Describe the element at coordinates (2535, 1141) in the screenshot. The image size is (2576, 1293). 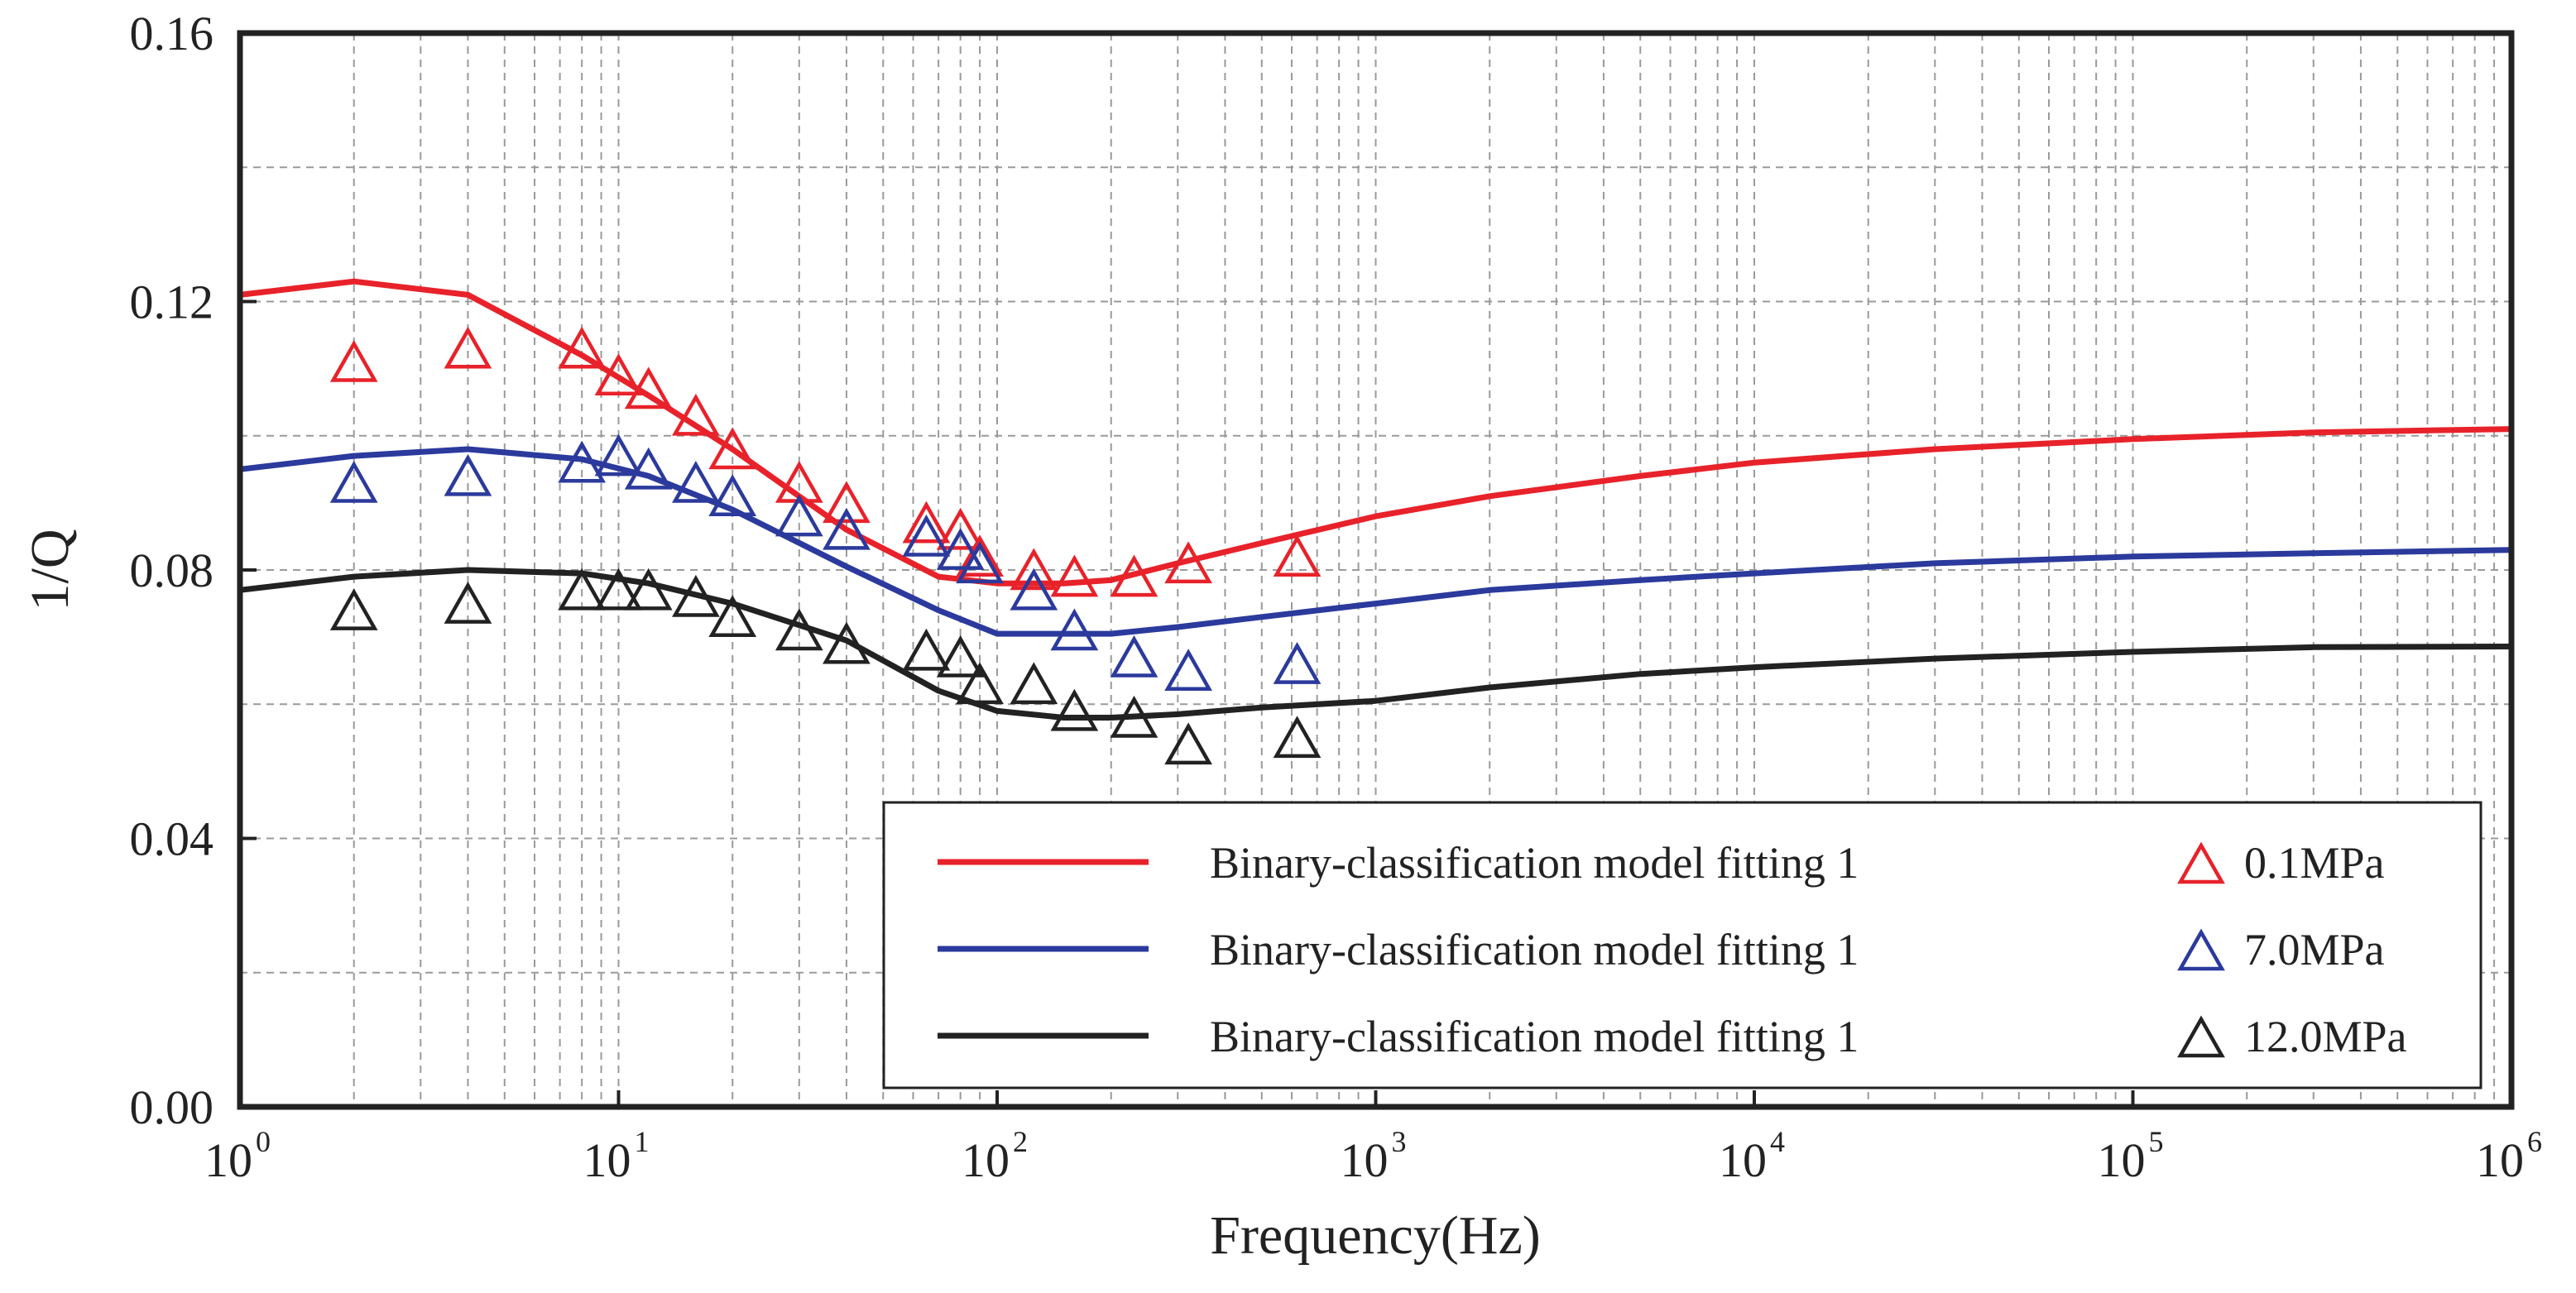
I see `x-tick-exponent: 6` at that location.